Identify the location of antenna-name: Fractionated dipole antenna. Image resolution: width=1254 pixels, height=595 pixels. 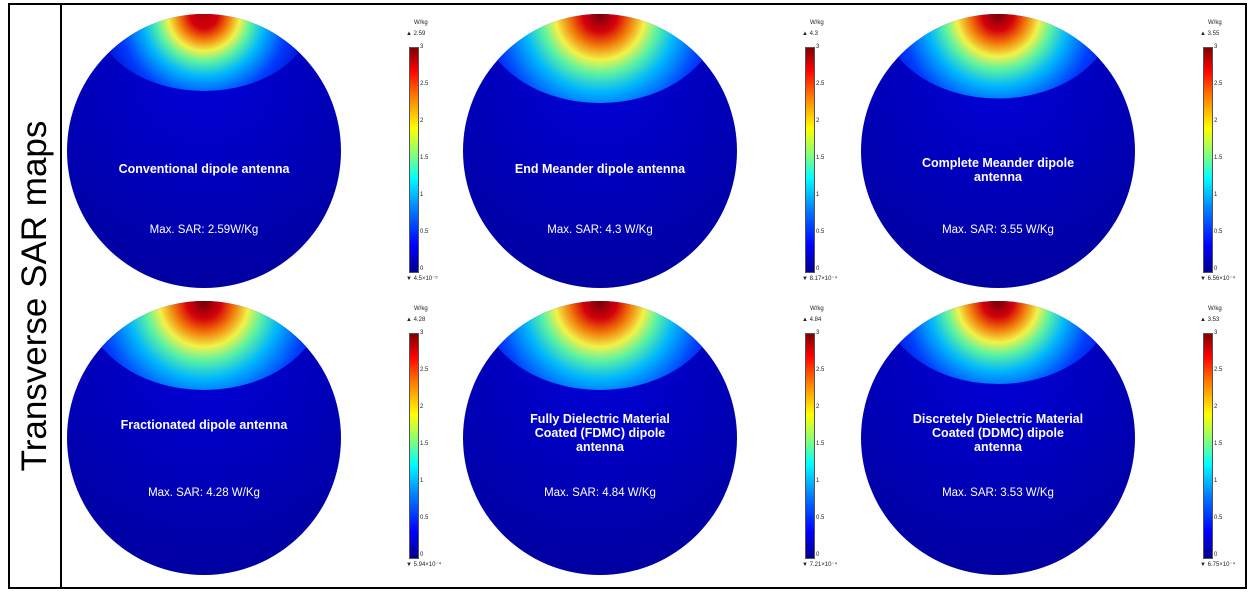
(204, 425).